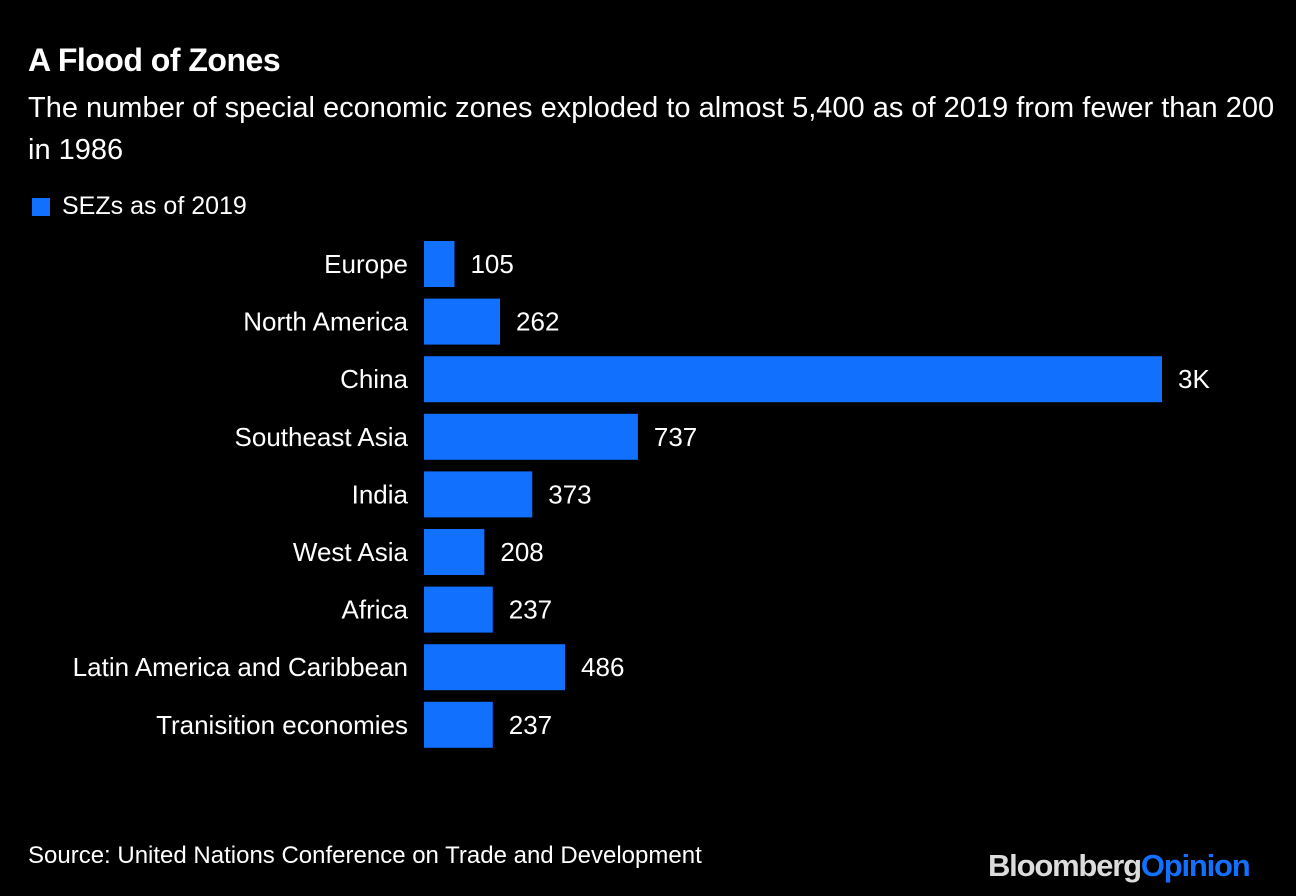 Image resolution: width=1296 pixels, height=896 pixels. I want to click on legend-label: SEZs as of 2019, so click(154, 206).